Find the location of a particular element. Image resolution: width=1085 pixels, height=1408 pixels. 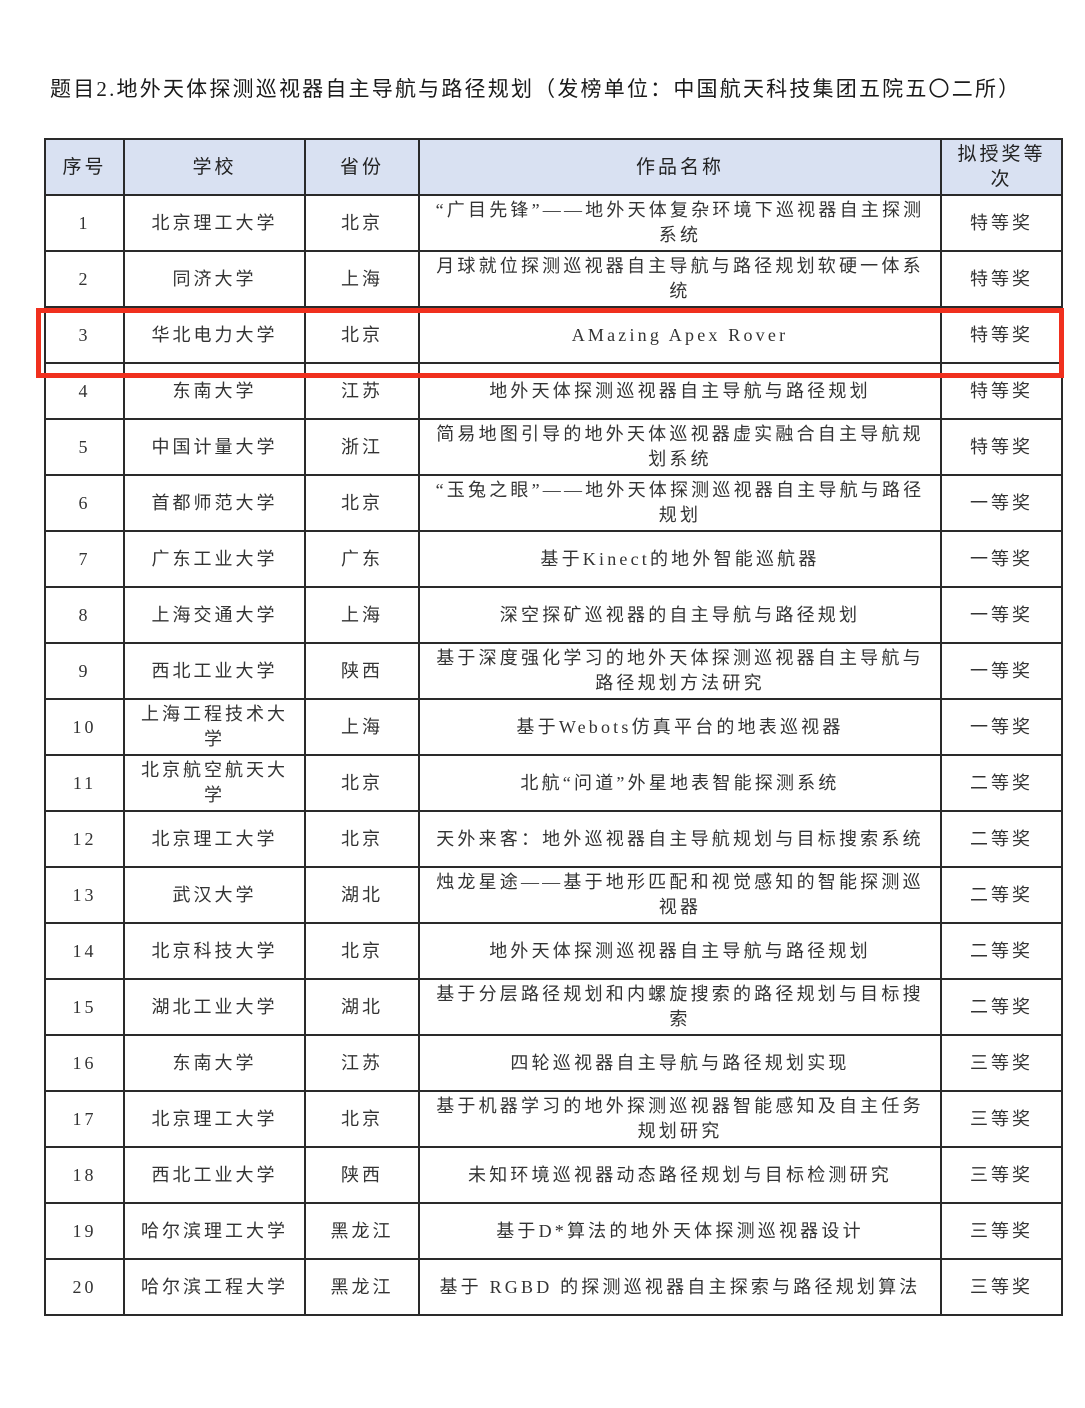

table-row: 20 哈尔滨工程大学 黑龙江 基于 RGBD 的探测巡视器自主探索与路径规划算法 三等奖 is located at coordinates (553, 1287).